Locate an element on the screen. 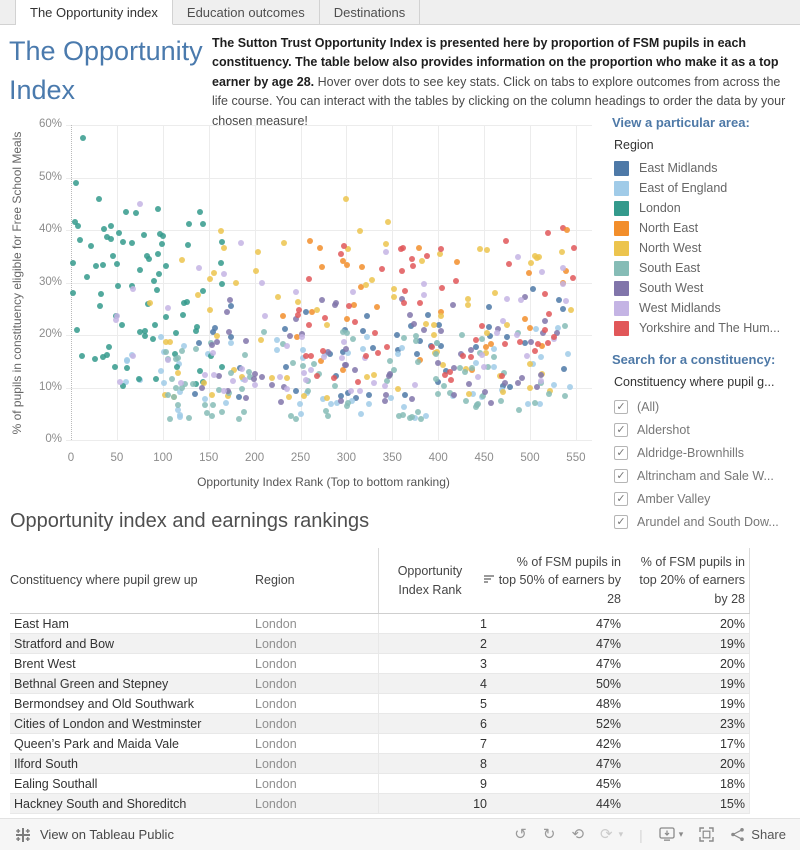 The width and height of the screenshot is (800, 850). constituency-option-all: ✓ (All) is located at coordinates (706, 406).